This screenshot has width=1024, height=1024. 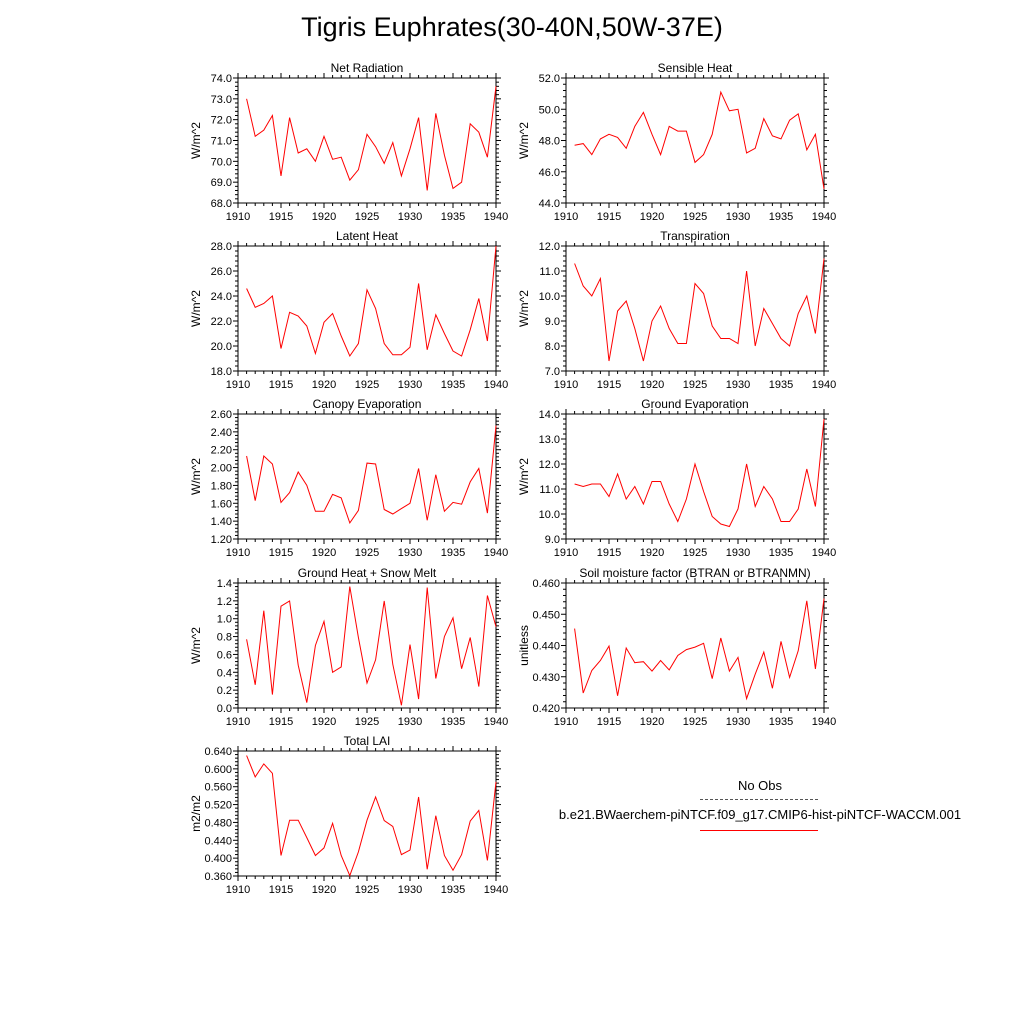 I want to click on y-tick-label: 0.420, so click(x=546, y=709).